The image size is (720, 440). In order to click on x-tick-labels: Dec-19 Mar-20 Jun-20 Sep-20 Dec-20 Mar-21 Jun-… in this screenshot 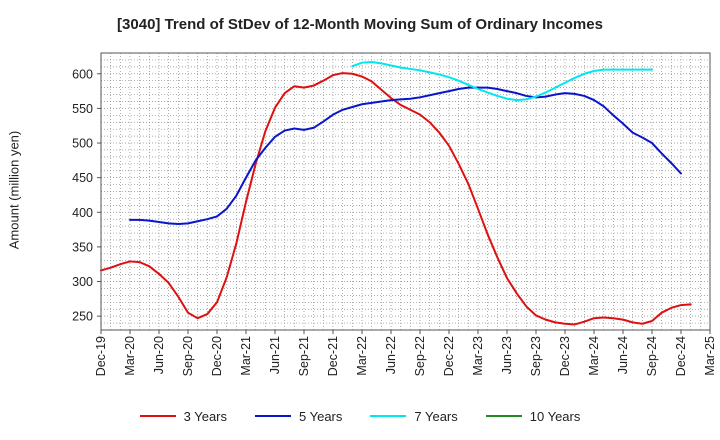, I will do `click(405, 353)`.